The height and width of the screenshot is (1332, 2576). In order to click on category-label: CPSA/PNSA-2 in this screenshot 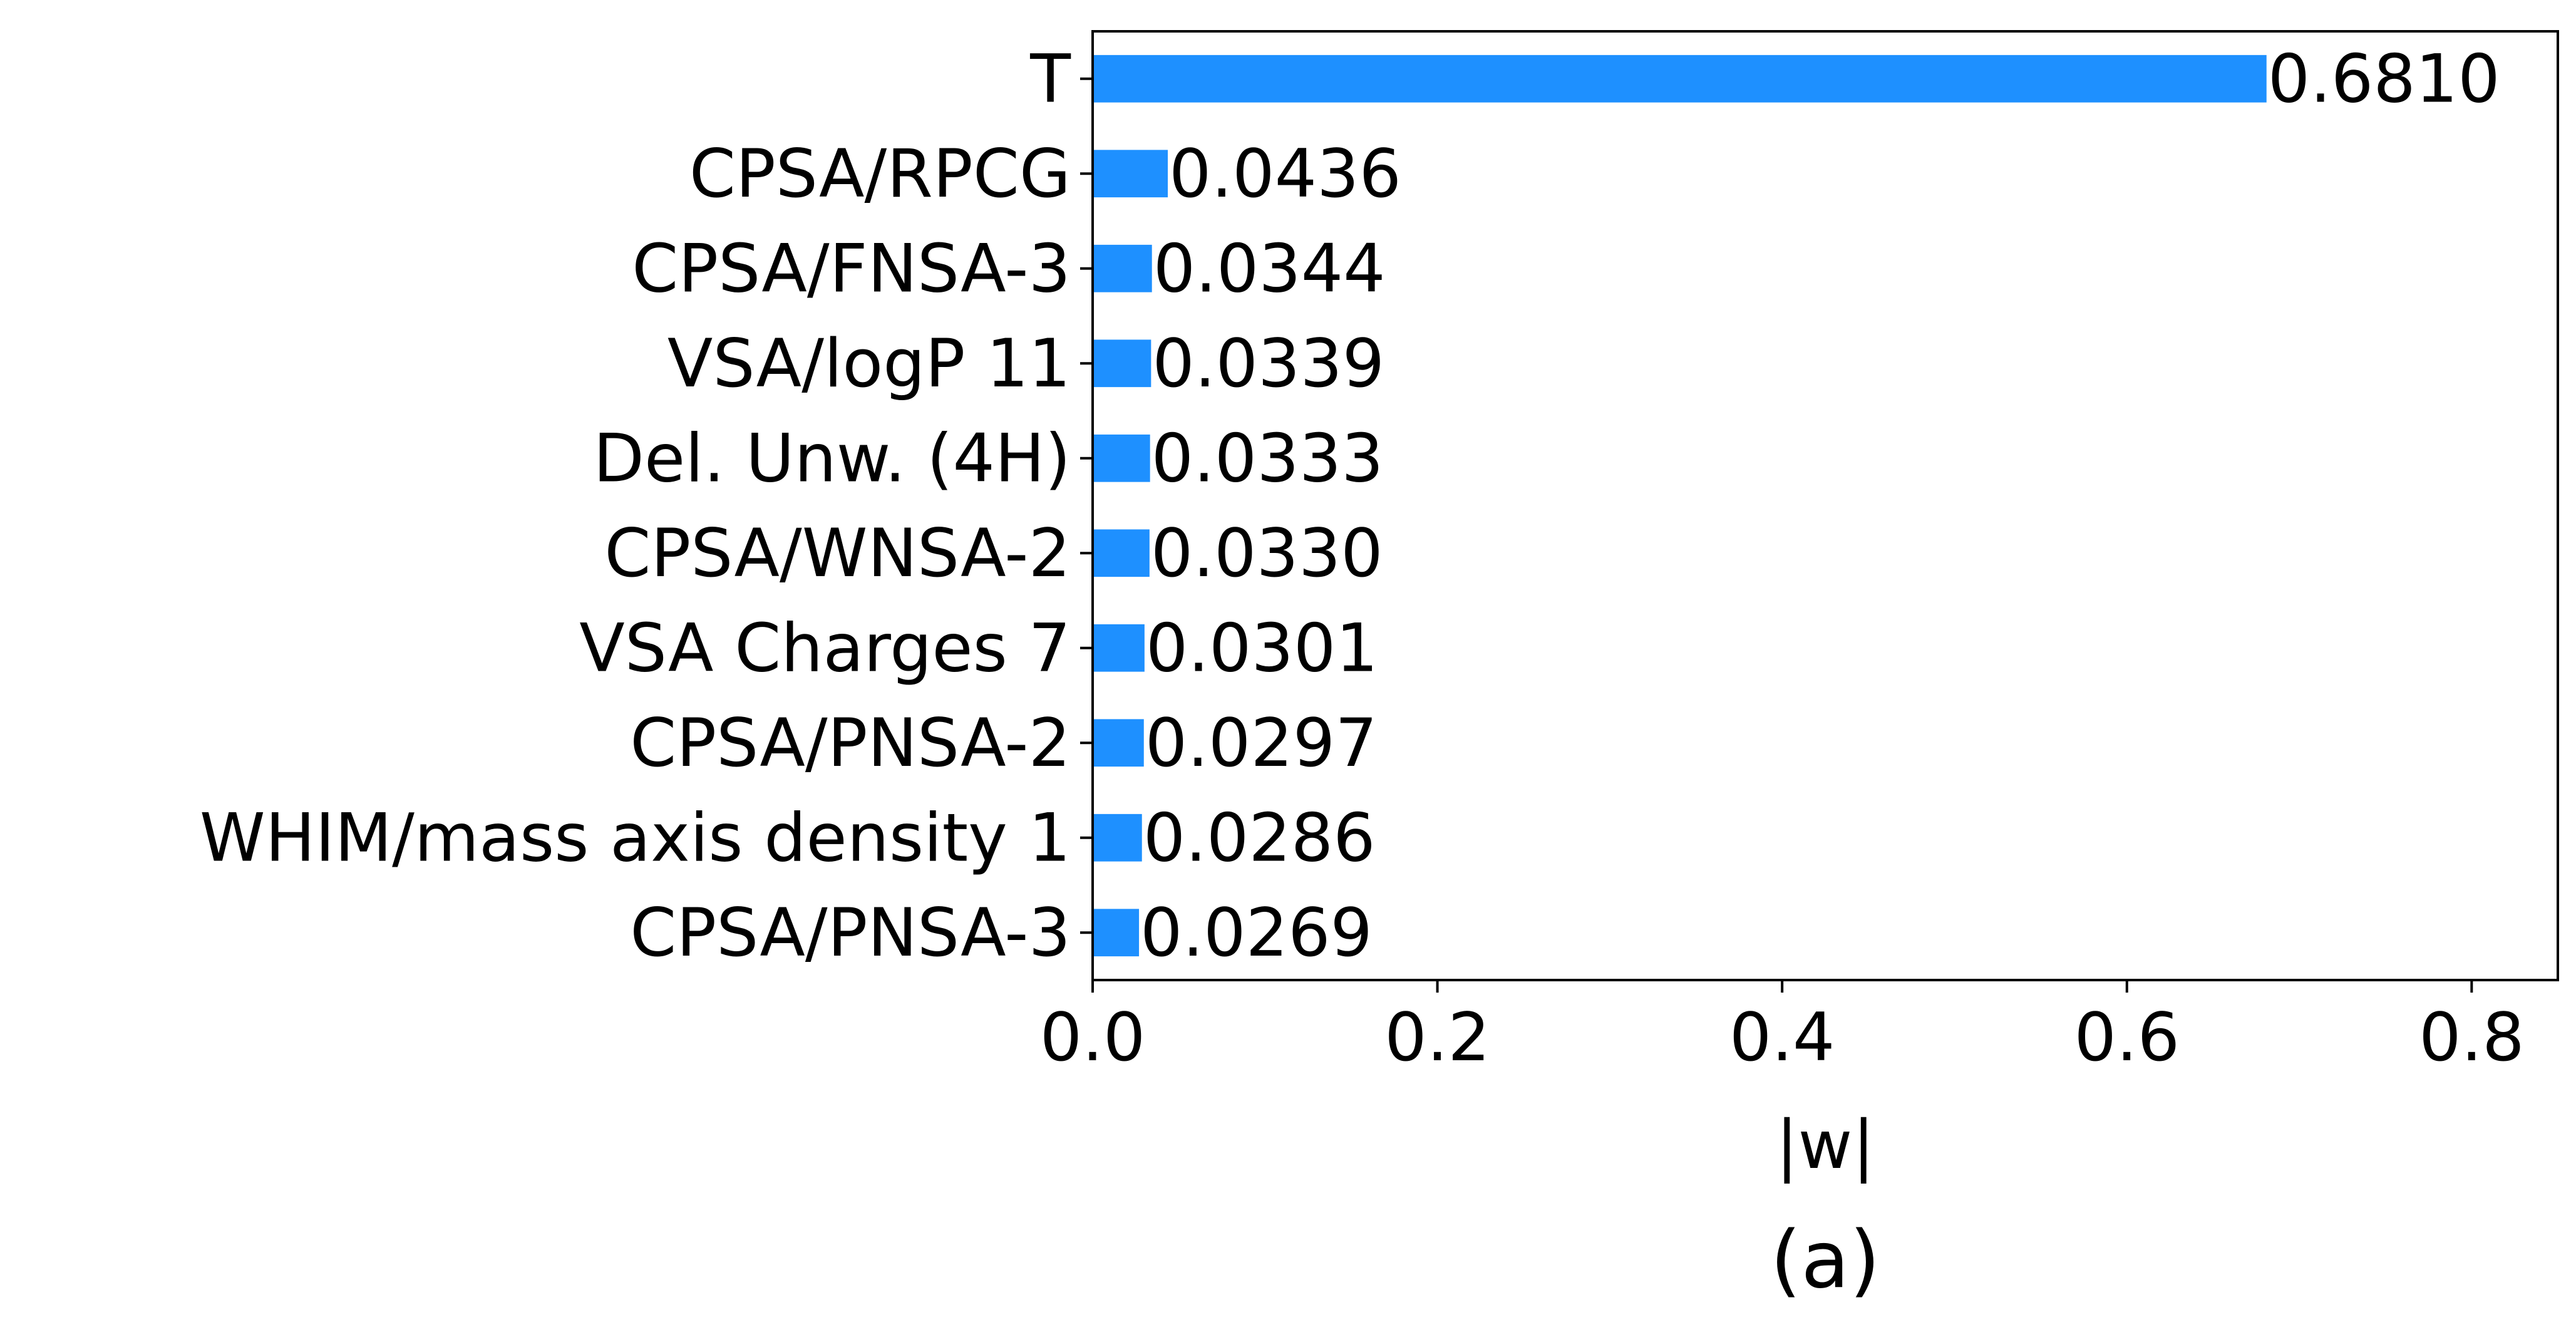, I will do `click(851, 743)`.